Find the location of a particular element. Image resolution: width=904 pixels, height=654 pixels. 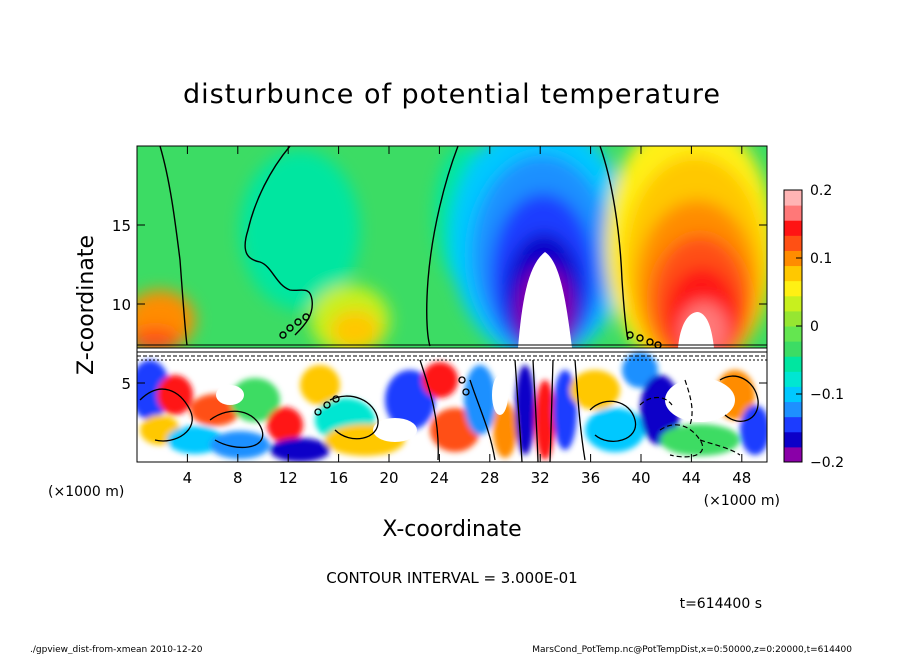

x-tick-label: 24 is located at coordinates (439, 478).